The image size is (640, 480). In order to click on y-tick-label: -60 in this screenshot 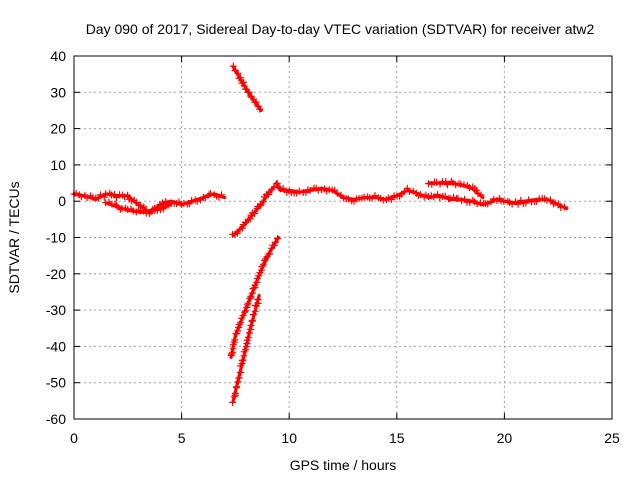, I will do `click(56, 419)`.